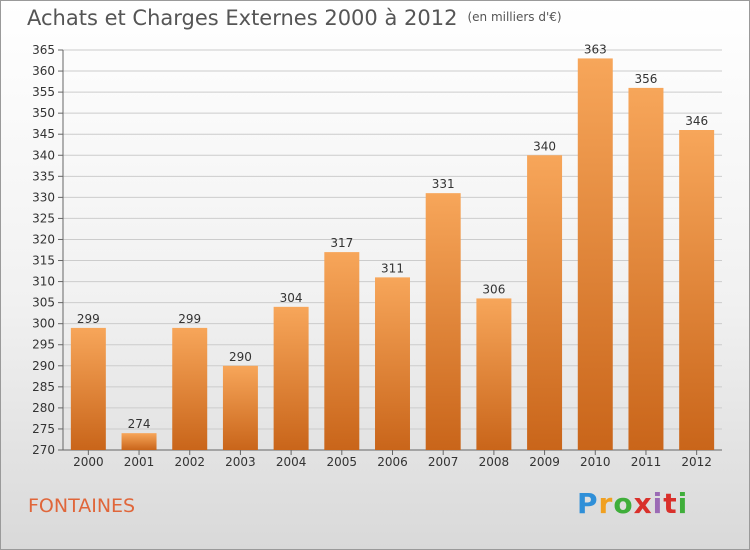 The height and width of the screenshot is (550, 750). I want to click on y-tick-label: 305, so click(43, 303).